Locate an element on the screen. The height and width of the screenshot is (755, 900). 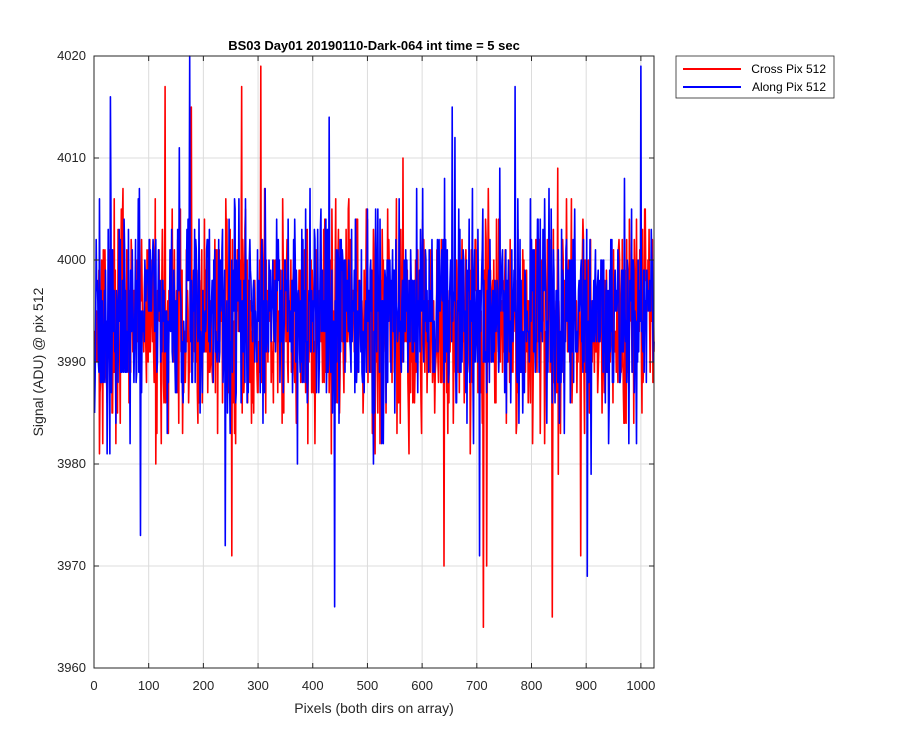
legend-label-cross: Cross Pix 512 is located at coordinates (788, 69).